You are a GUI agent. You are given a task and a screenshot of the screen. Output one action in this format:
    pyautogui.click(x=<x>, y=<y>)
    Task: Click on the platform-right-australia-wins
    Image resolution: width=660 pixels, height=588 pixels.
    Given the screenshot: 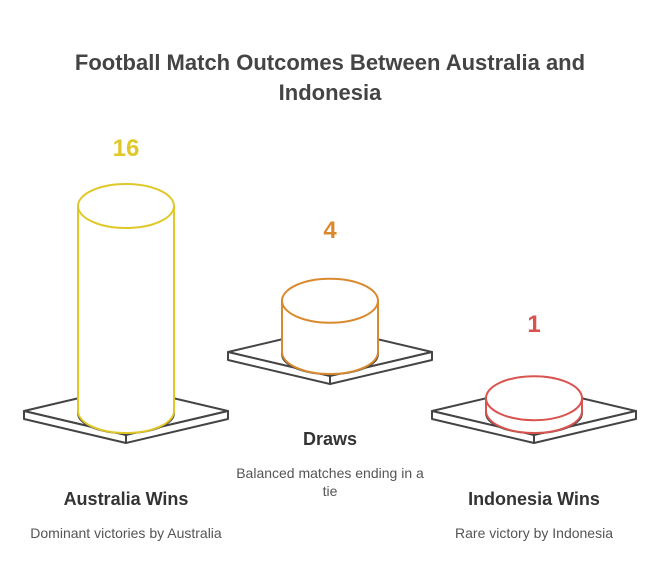 What is the action you would take?
    pyautogui.click(x=177, y=427)
    